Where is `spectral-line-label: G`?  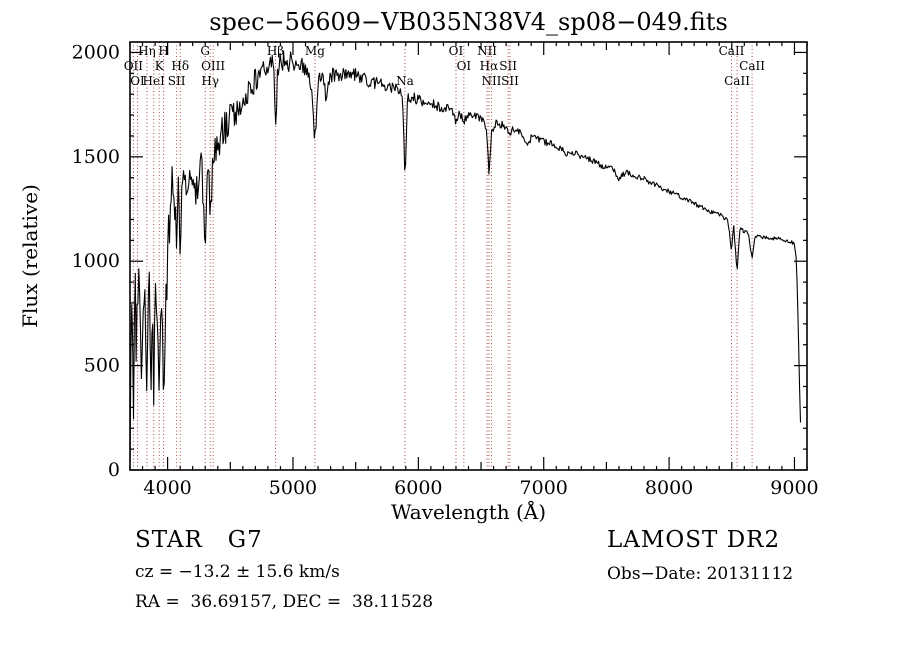
spectral-line-label: G is located at coordinates (205, 51).